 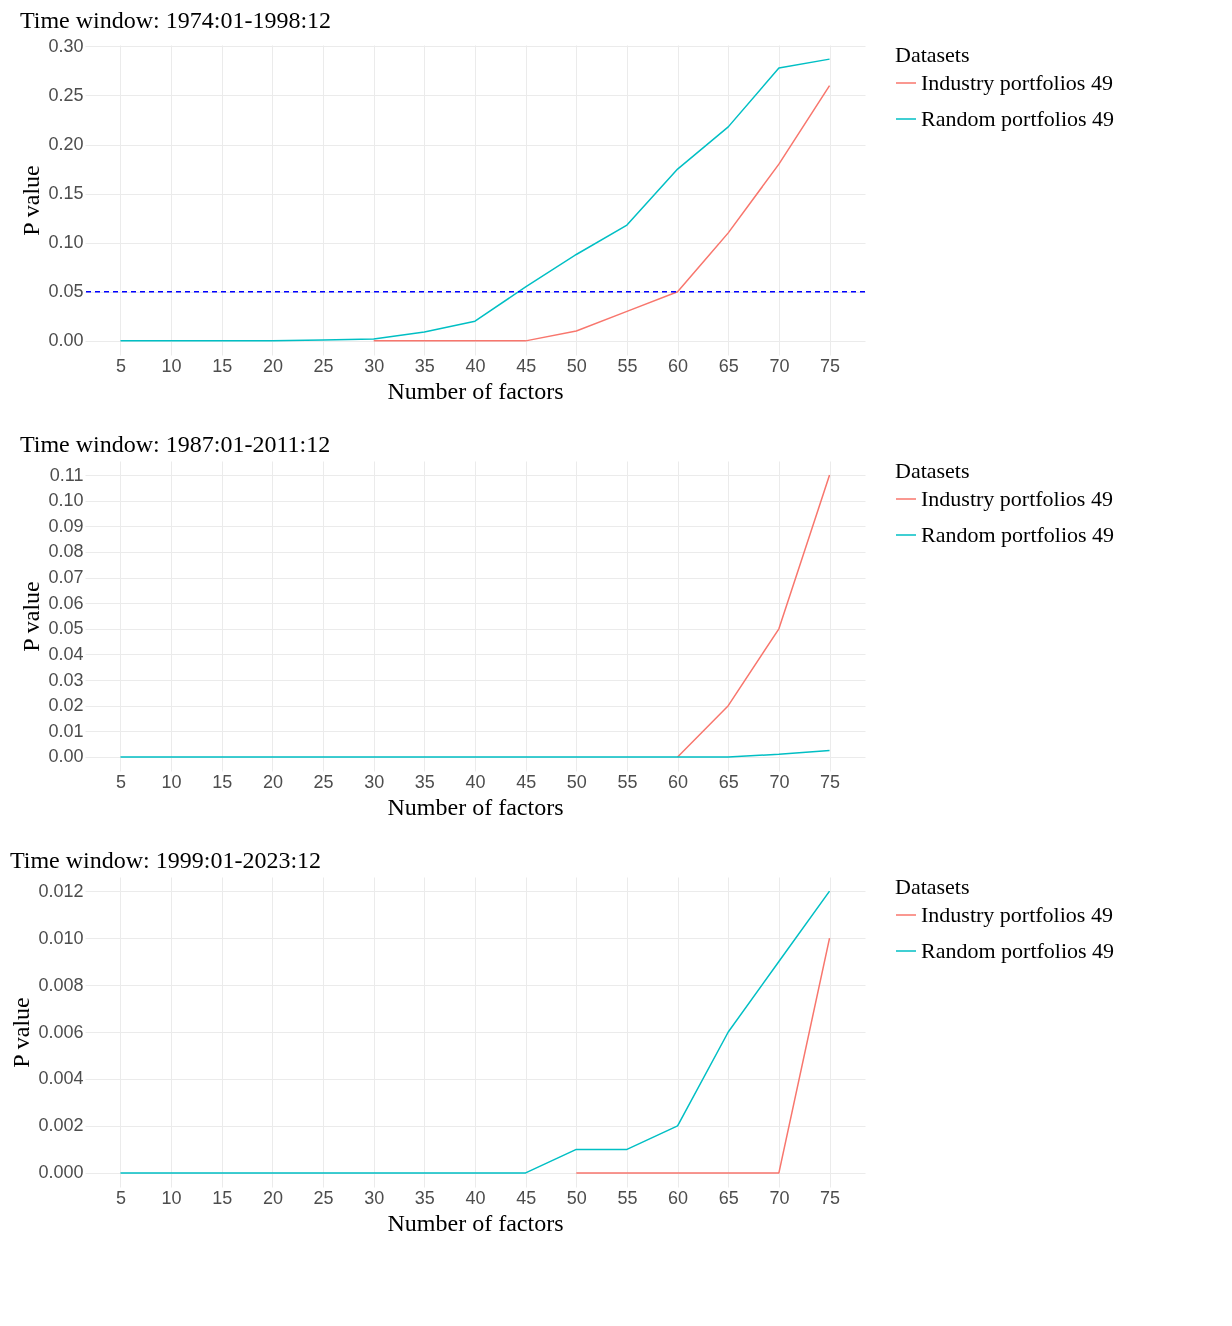 I want to click on chart-title: Time window: 1999:01-2023:12, so click(x=165, y=860).